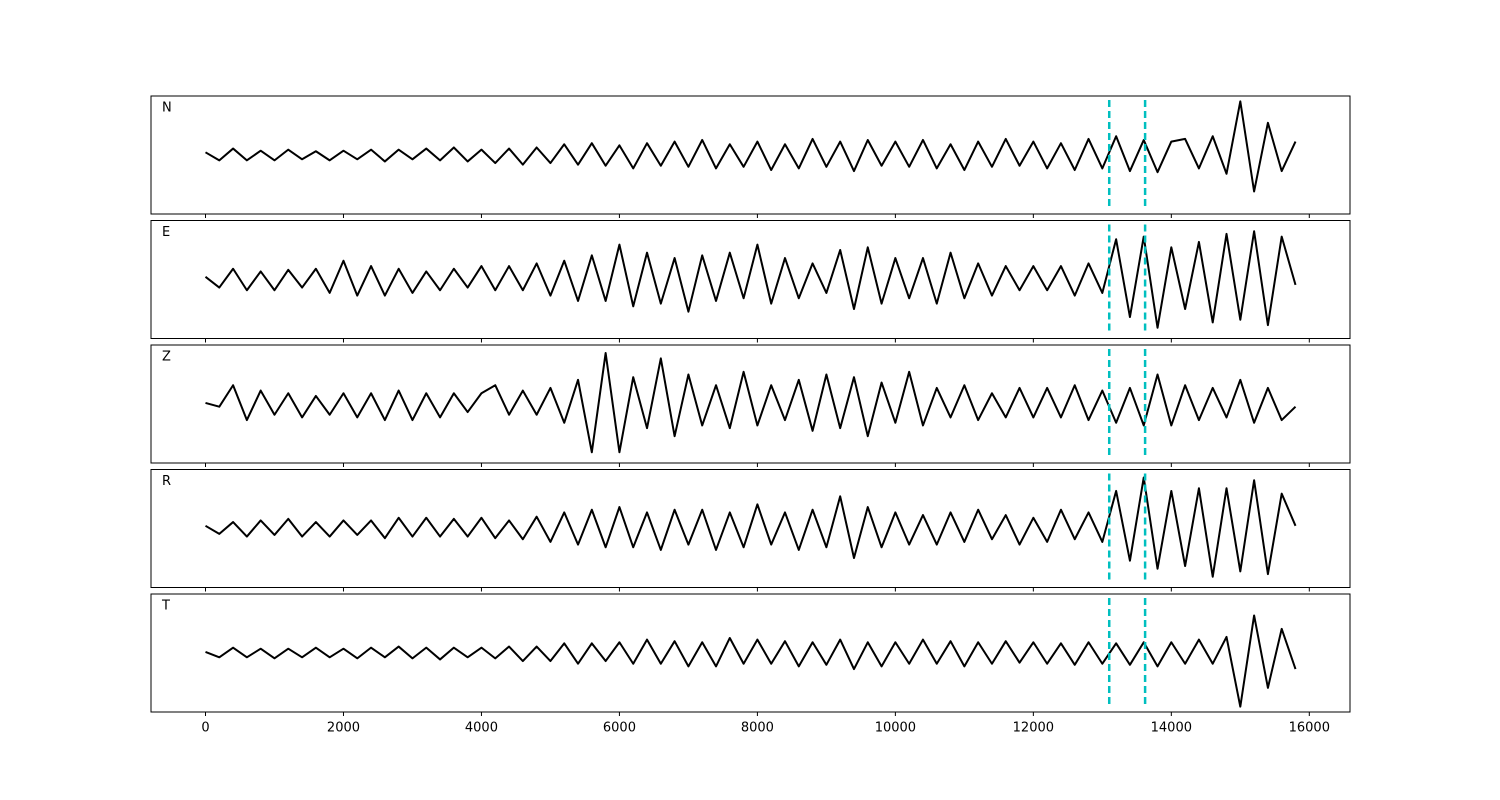 The height and width of the screenshot is (800, 1500). Describe the element at coordinates (895, 728) in the screenshot. I see `x-tick-label: 10000` at that location.